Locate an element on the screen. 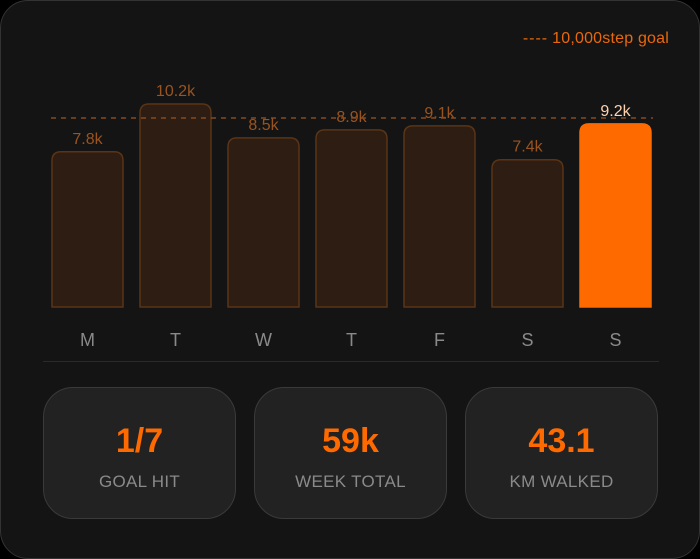  stat-label: KM WALKED is located at coordinates (561, 481).